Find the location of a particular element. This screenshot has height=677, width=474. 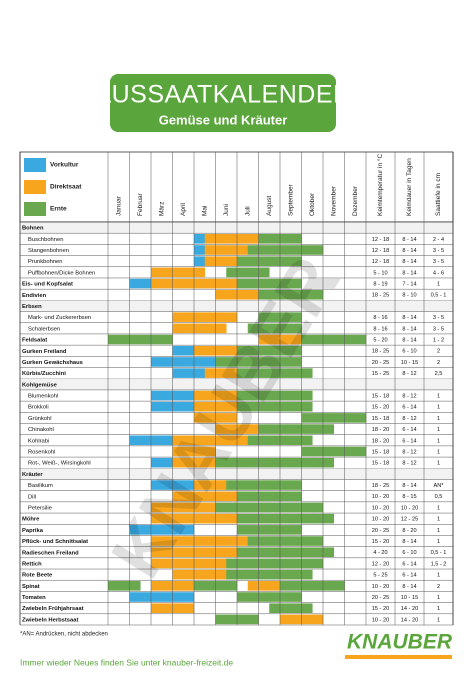

row-value: 18 - 25 is located at coordinates (380, 296).